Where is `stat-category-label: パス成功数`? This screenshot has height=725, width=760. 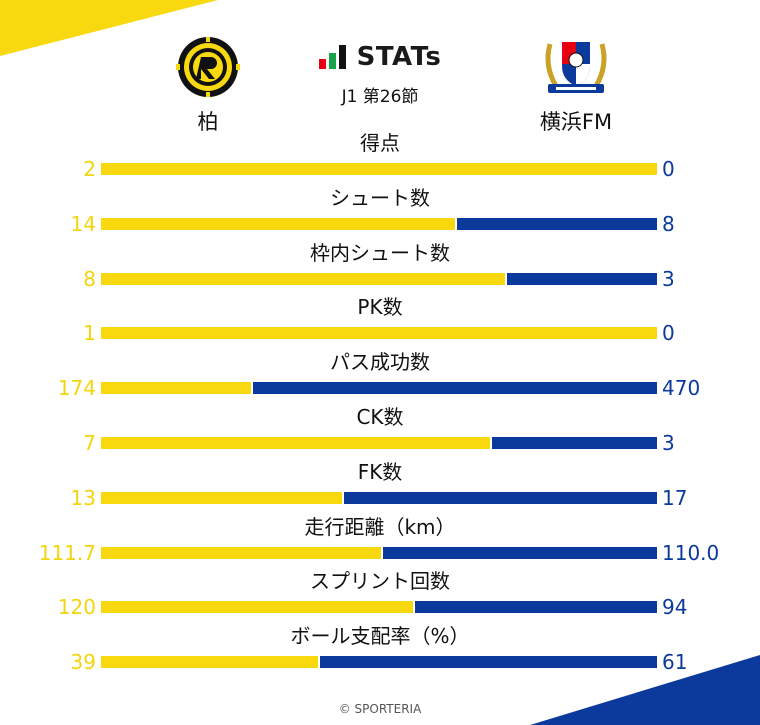 stat-category-label: パス成功数 is located at coordinates (380, 362).